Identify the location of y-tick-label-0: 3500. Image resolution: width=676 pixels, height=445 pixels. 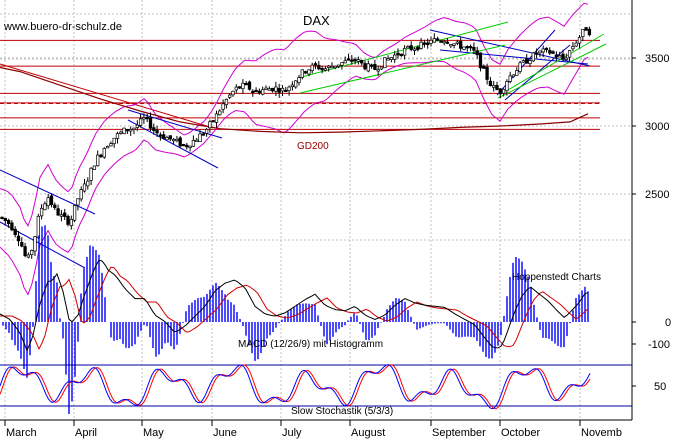
(657, 59).